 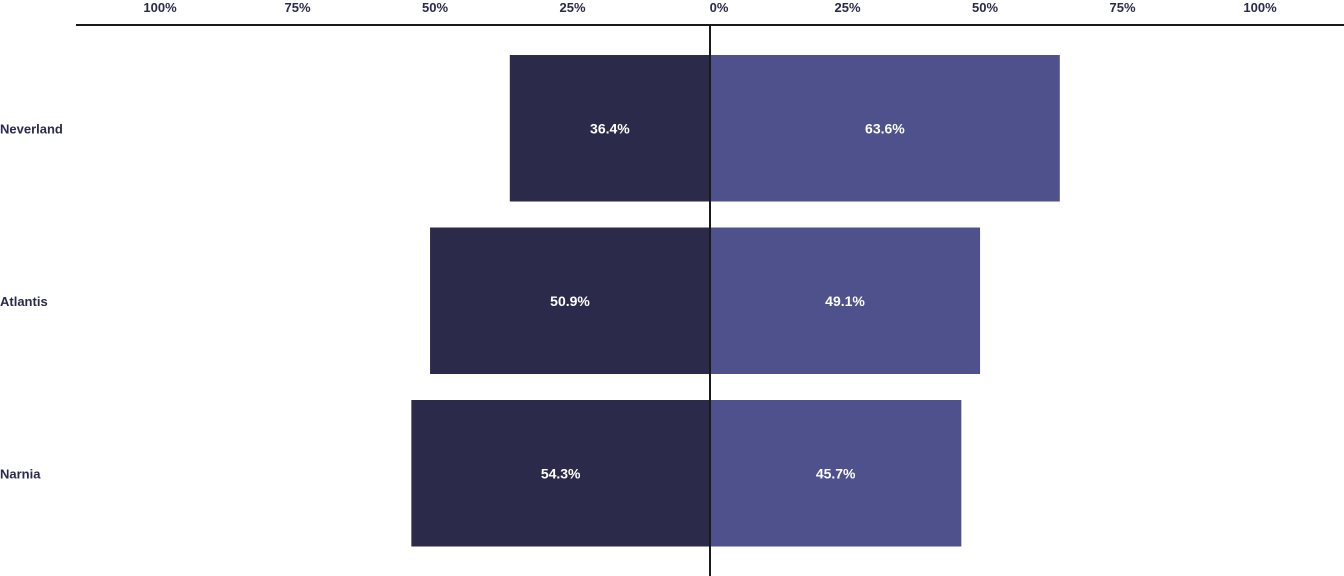 I want to click on bar-narnia-right, so click(x=836, y=473).